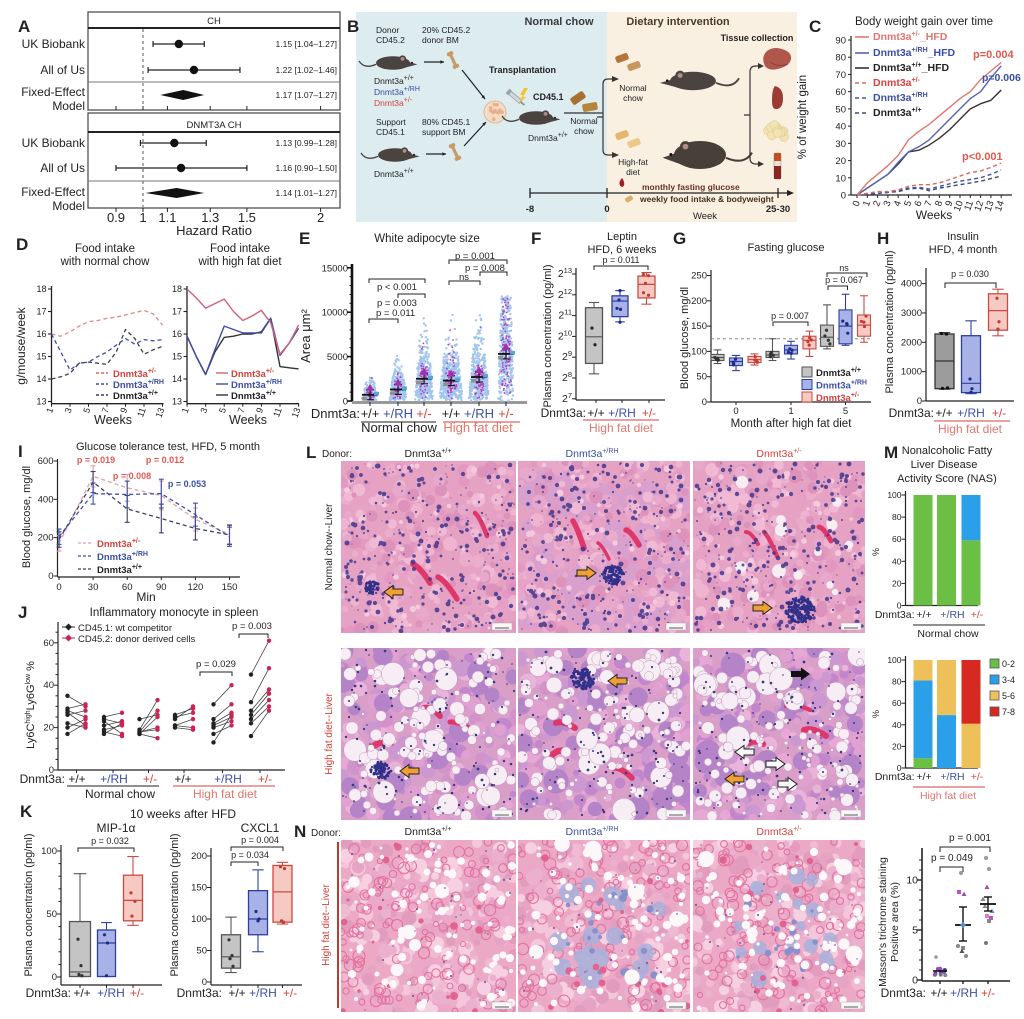 Image resolution: width=1024 pixels, height=1019 pixels. What do you see at coordinates (790, 316) in the screenshot?
I see `svg-text: p = 0.007` at bounding box center [790, 316].